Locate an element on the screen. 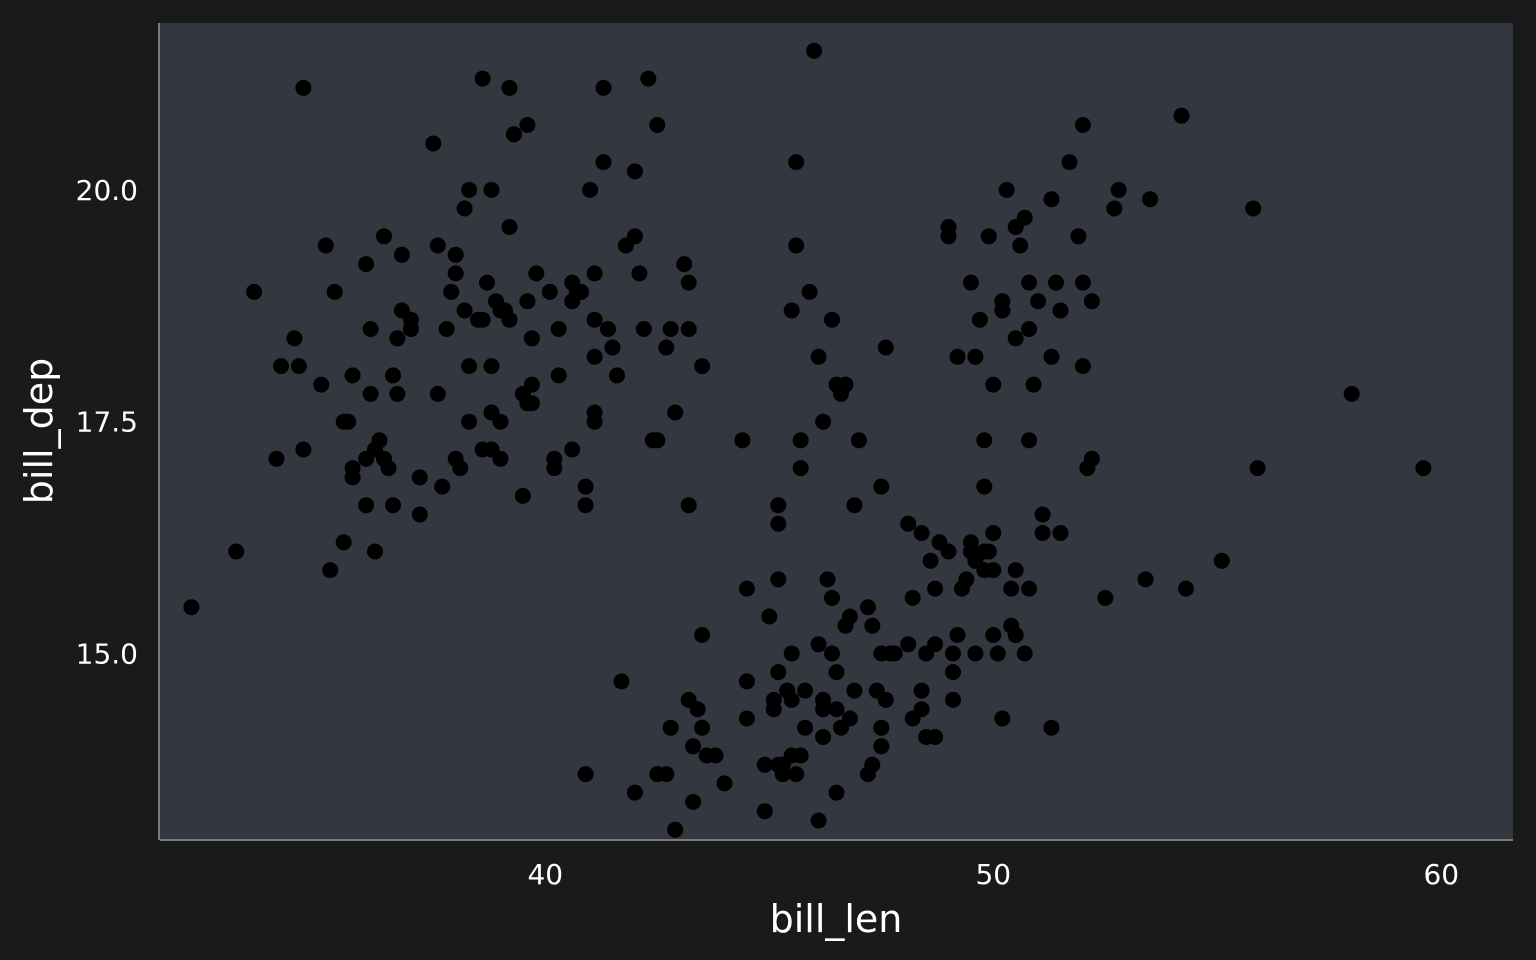 The height and width of the screenshot is (960, 1536). x-tick-label: 60 is located at coordinates (1441, 874).